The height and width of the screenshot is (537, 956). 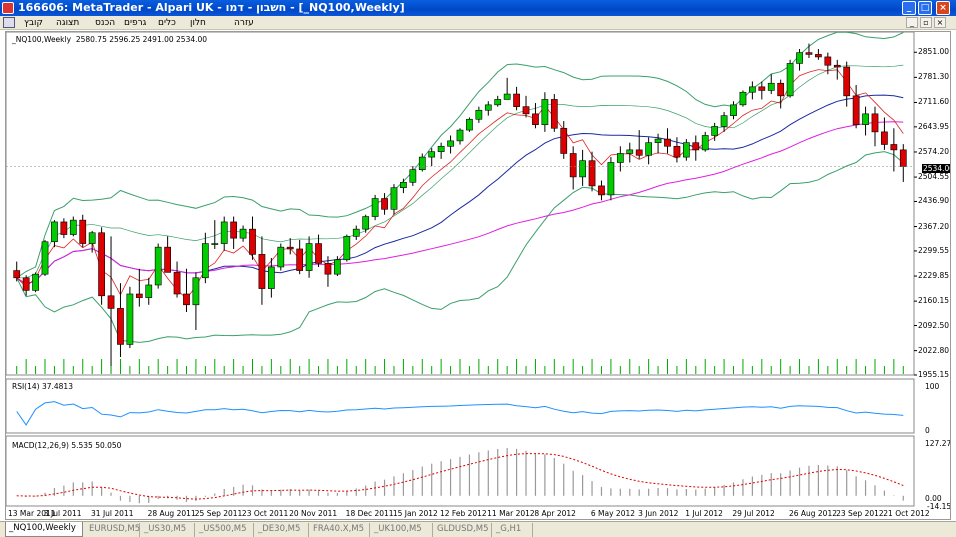 I want to click on macd-scale-neg: -14.156, so click(x=939, y=506).